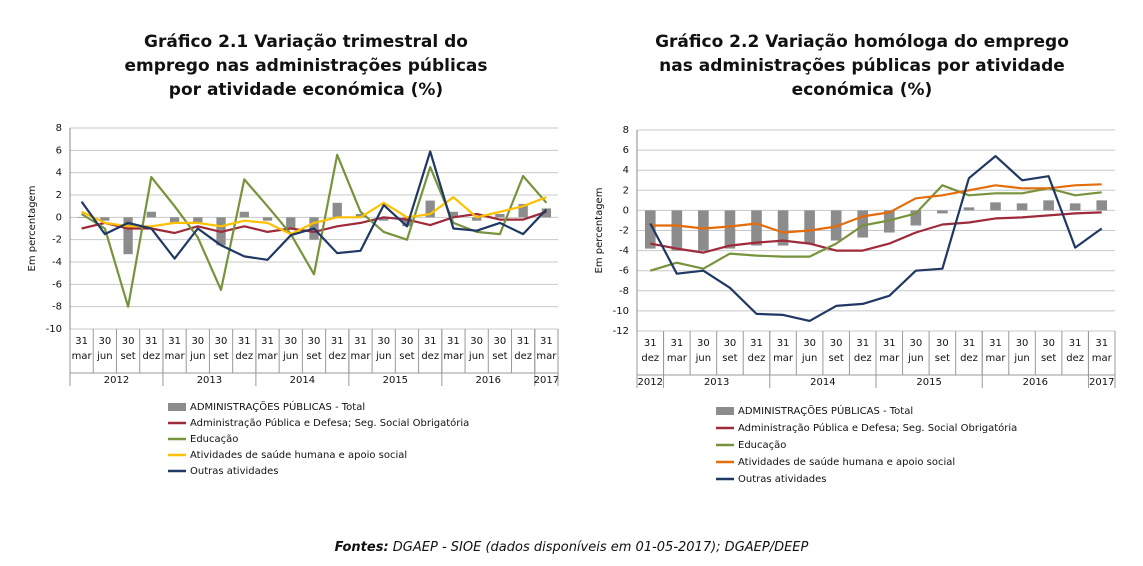  Describe the element at coordinates (624, 291) in the screenshot. I see `y-tick-label: -8` at that location.